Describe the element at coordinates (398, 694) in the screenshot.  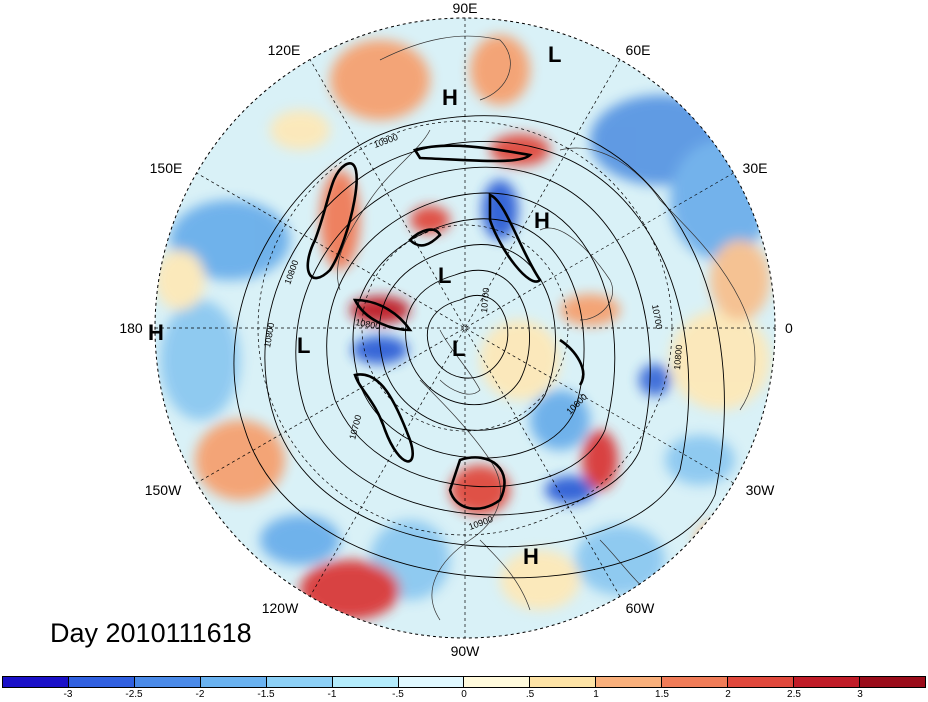
I see `colorbar-tick-label: -.5` at that location.